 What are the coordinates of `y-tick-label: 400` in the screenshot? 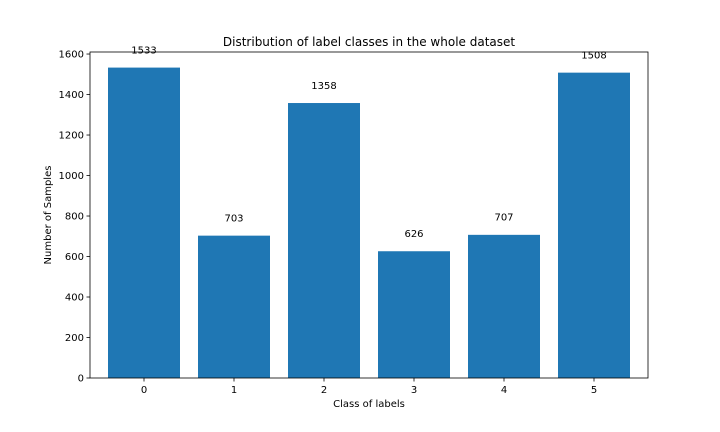 It's located at (74, 298).